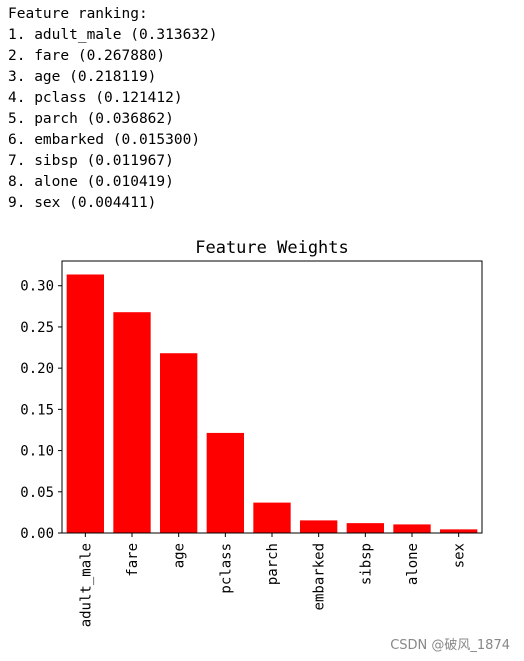 The width and height of the screenshot is (524, 661). Describe the element at coordinates (104, 140) in the screenshot. I see `ranking-line: 6. embarked (0.015300)` at that location.